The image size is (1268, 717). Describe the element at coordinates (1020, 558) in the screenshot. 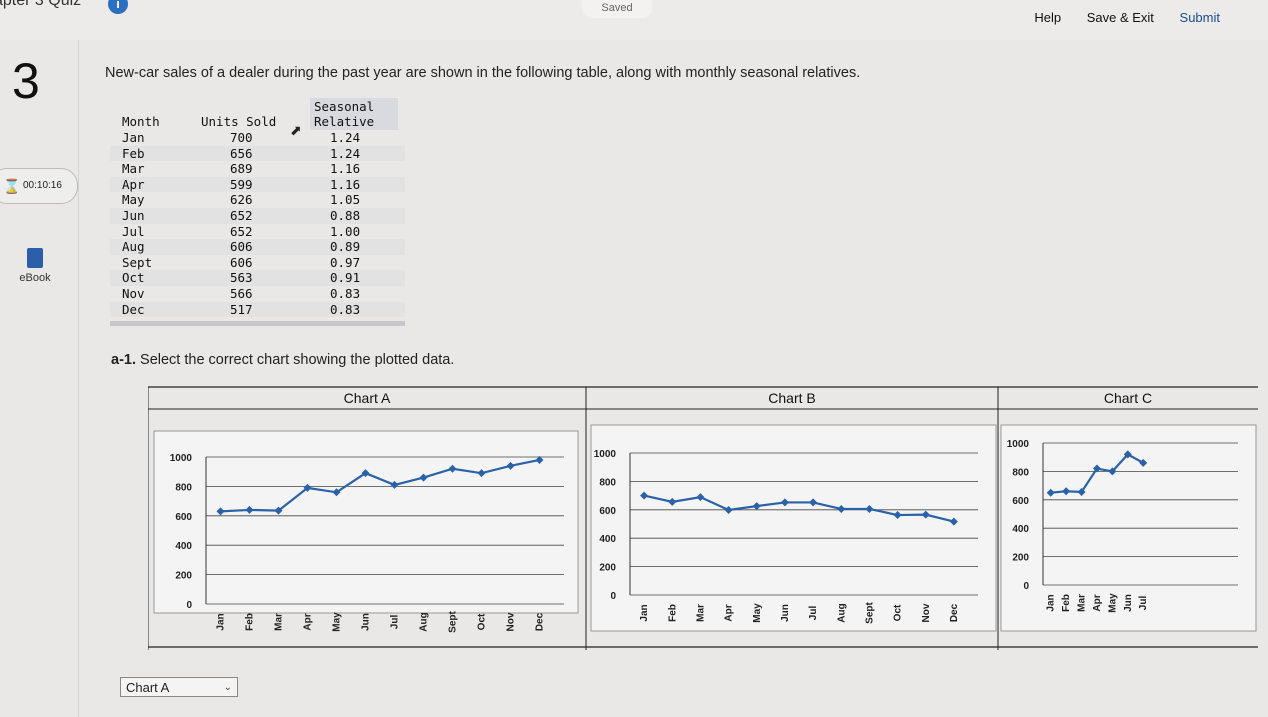

I see `y-tick-label: 200` at that location.